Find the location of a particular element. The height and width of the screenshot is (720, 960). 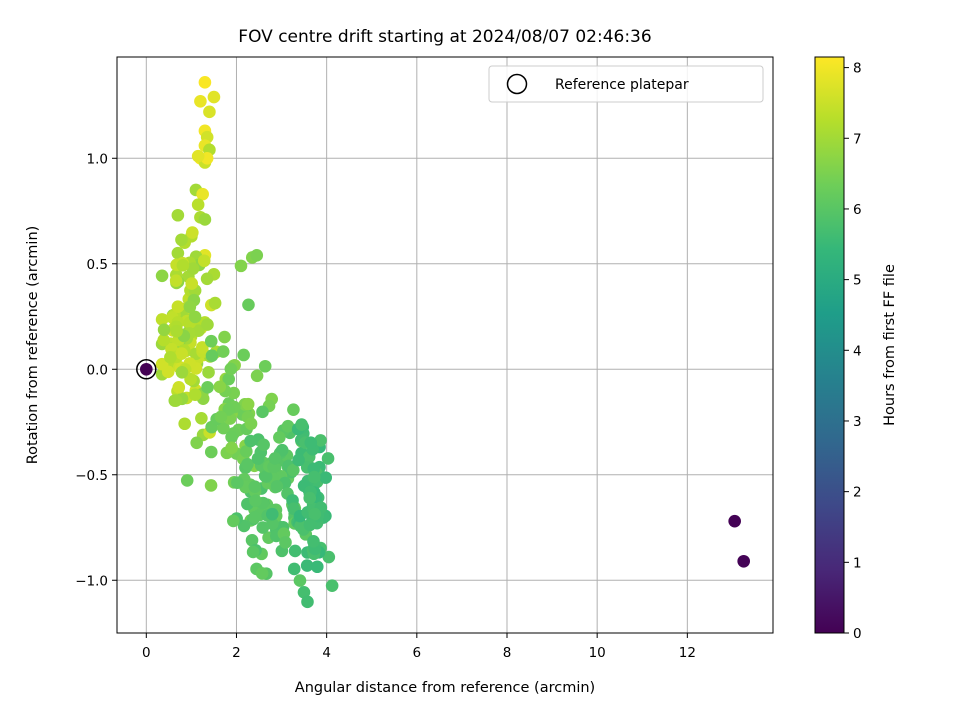

reference-platepar-marker is located at coordinates (146, 369).